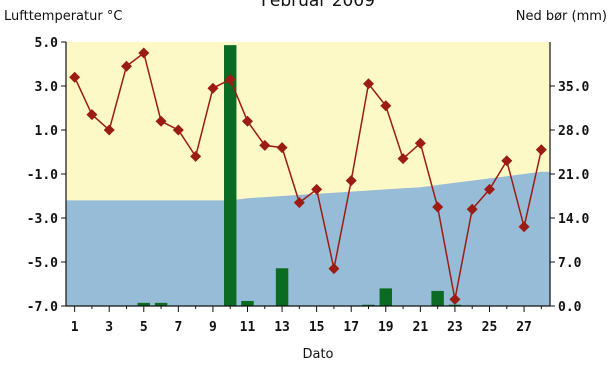  Describe the element at coordinates (570, 263) in the screenshot. I see `right-tick-label: 7.0` at that location.